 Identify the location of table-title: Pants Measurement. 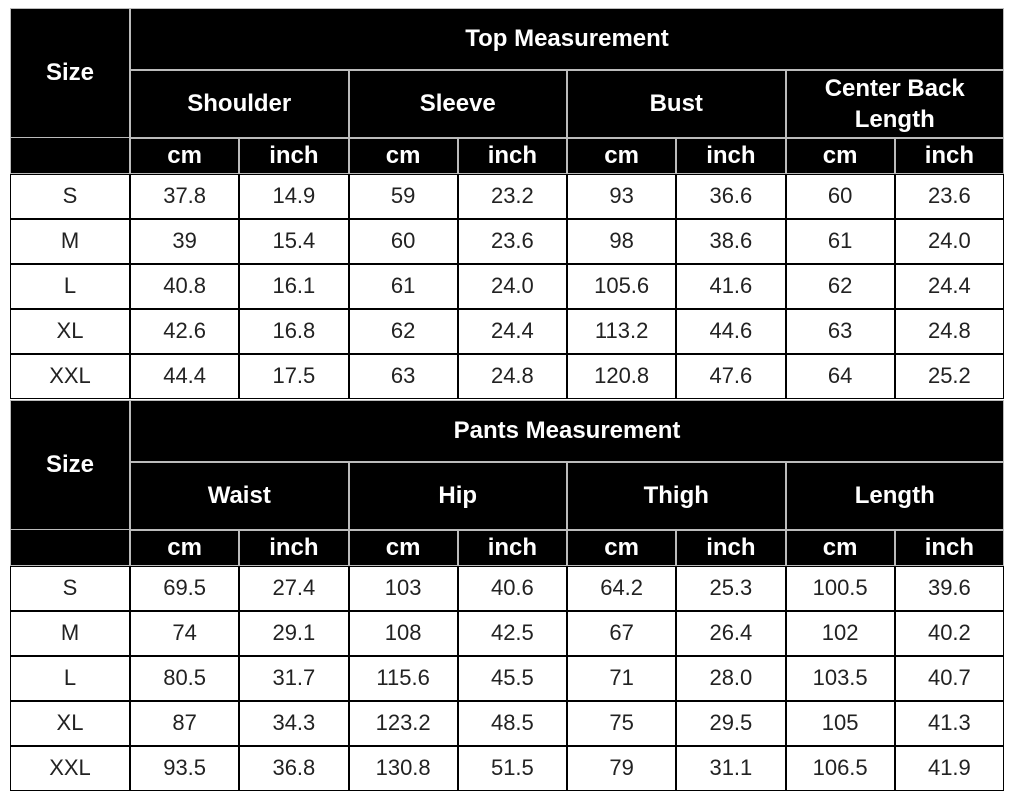
(567, 431).